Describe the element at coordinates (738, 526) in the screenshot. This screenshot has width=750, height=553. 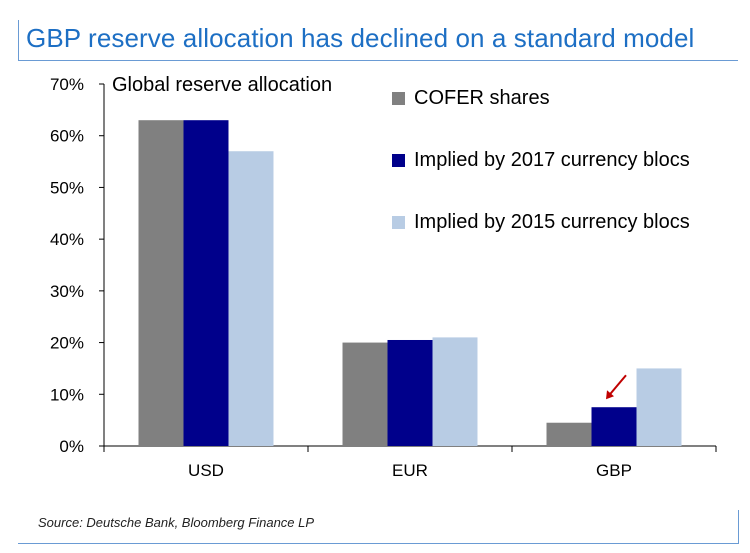
I see `frame-right-border` at that location.